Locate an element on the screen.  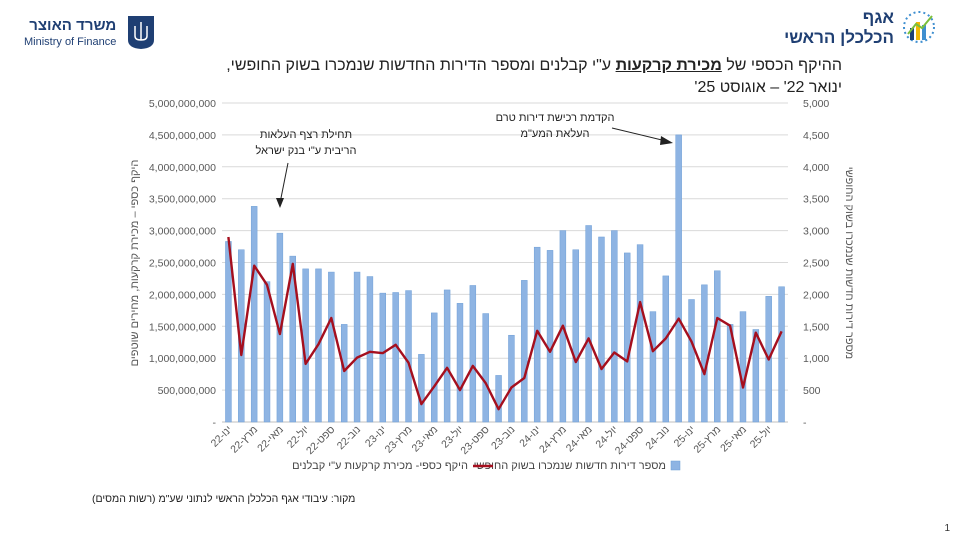
x-tick-label: מאי-22 is located at coordinates (270, 439).